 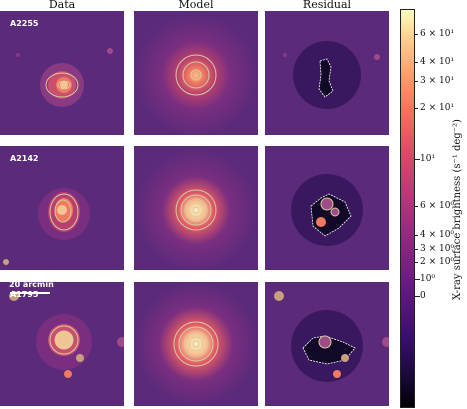 What do you see at coordinates (62, 208) in the screenshot?
I see `panel-a2142-data: A2142` at bounding box center [62, 208].